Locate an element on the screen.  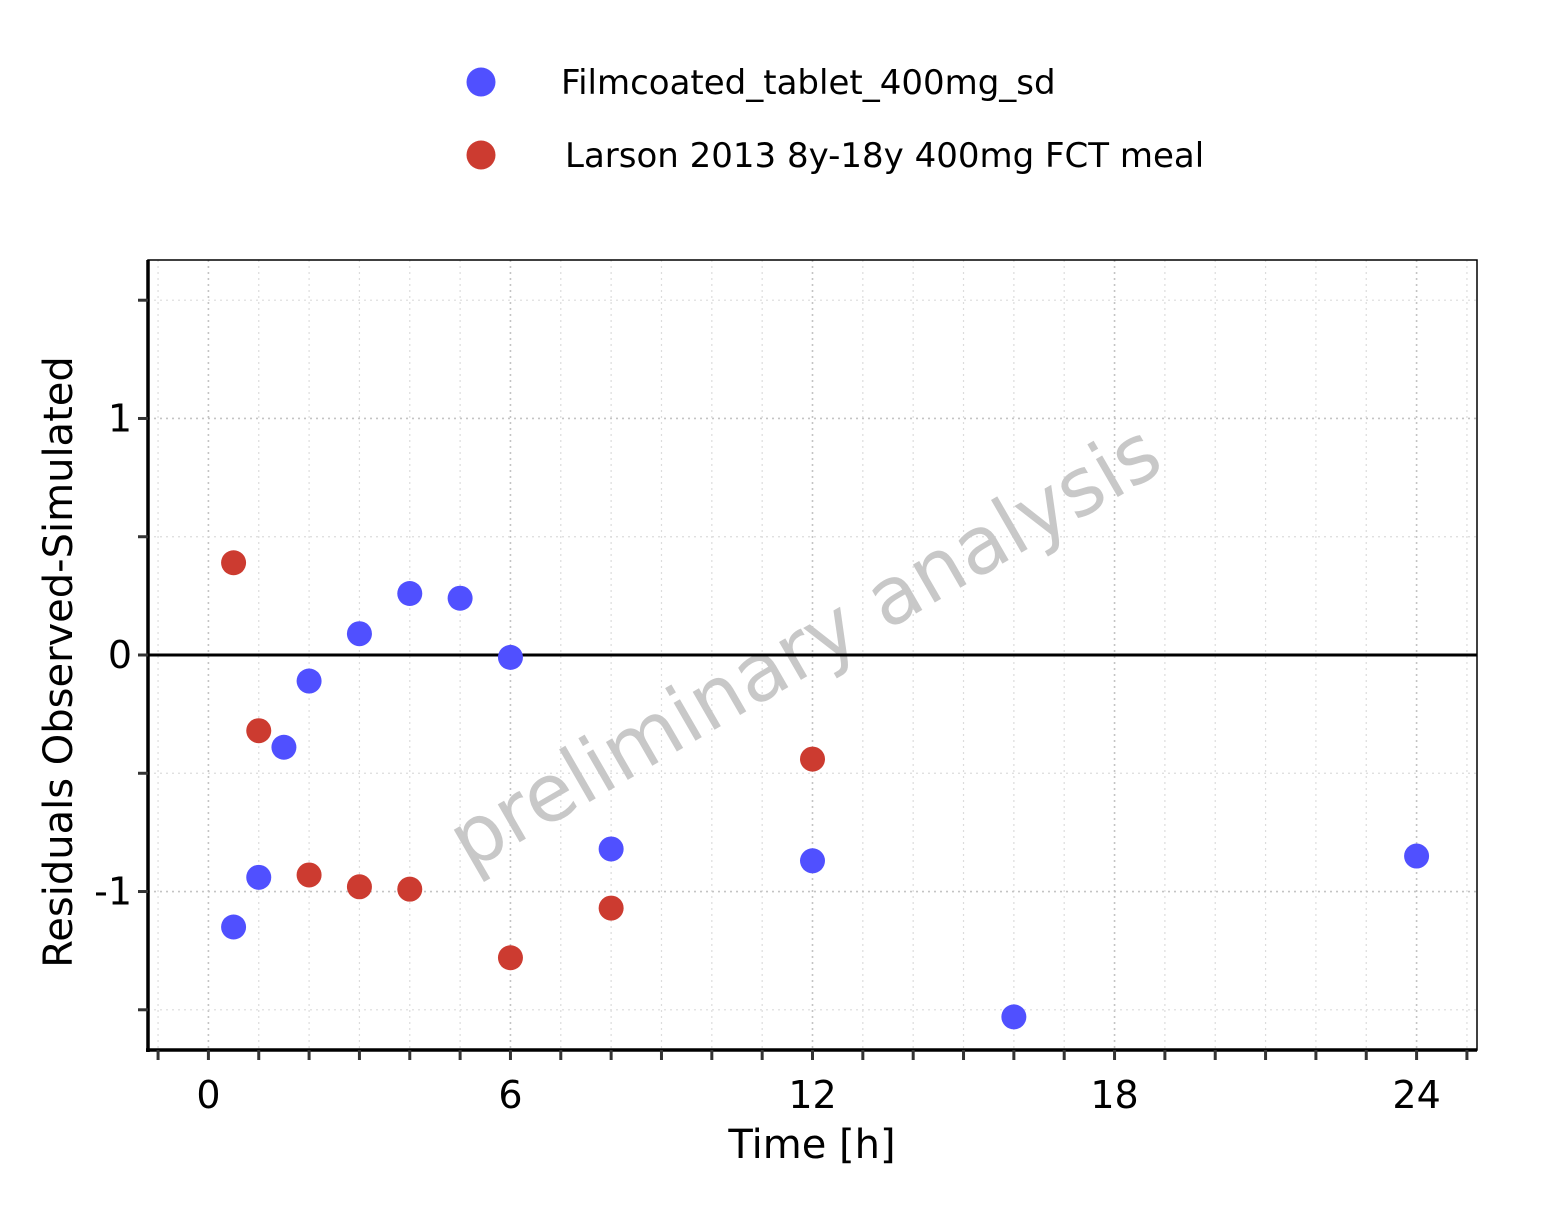
y-axis-title: Residuals Observed-Simulated is located at coordinates (59, 661).